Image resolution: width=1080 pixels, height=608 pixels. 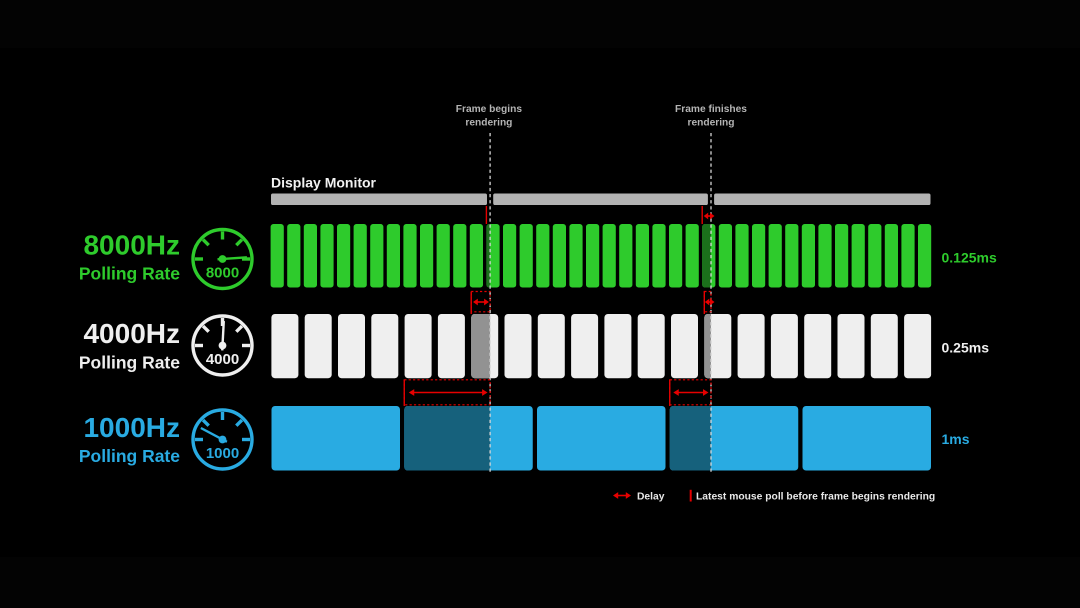 What do you see at coordinates (131, 244) in the screenshot?
I see `svg-text: 8000Hz` at bounding box center [131, 244].